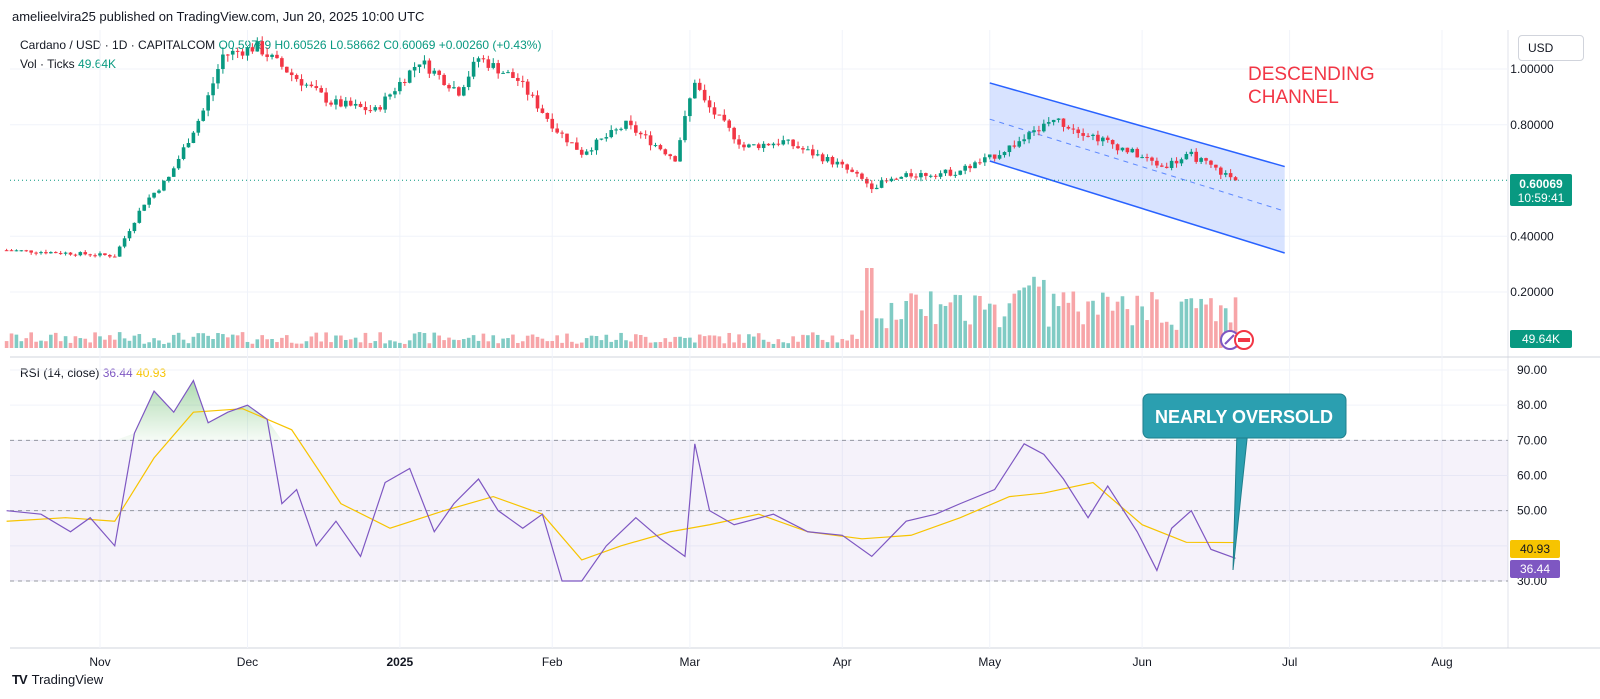 This screenshot has width=1600, height=699. Describe the element at coordinates (1311, 74) in the screenshot. I see `descending-channel-label-line1: DESCENDING` at that location.